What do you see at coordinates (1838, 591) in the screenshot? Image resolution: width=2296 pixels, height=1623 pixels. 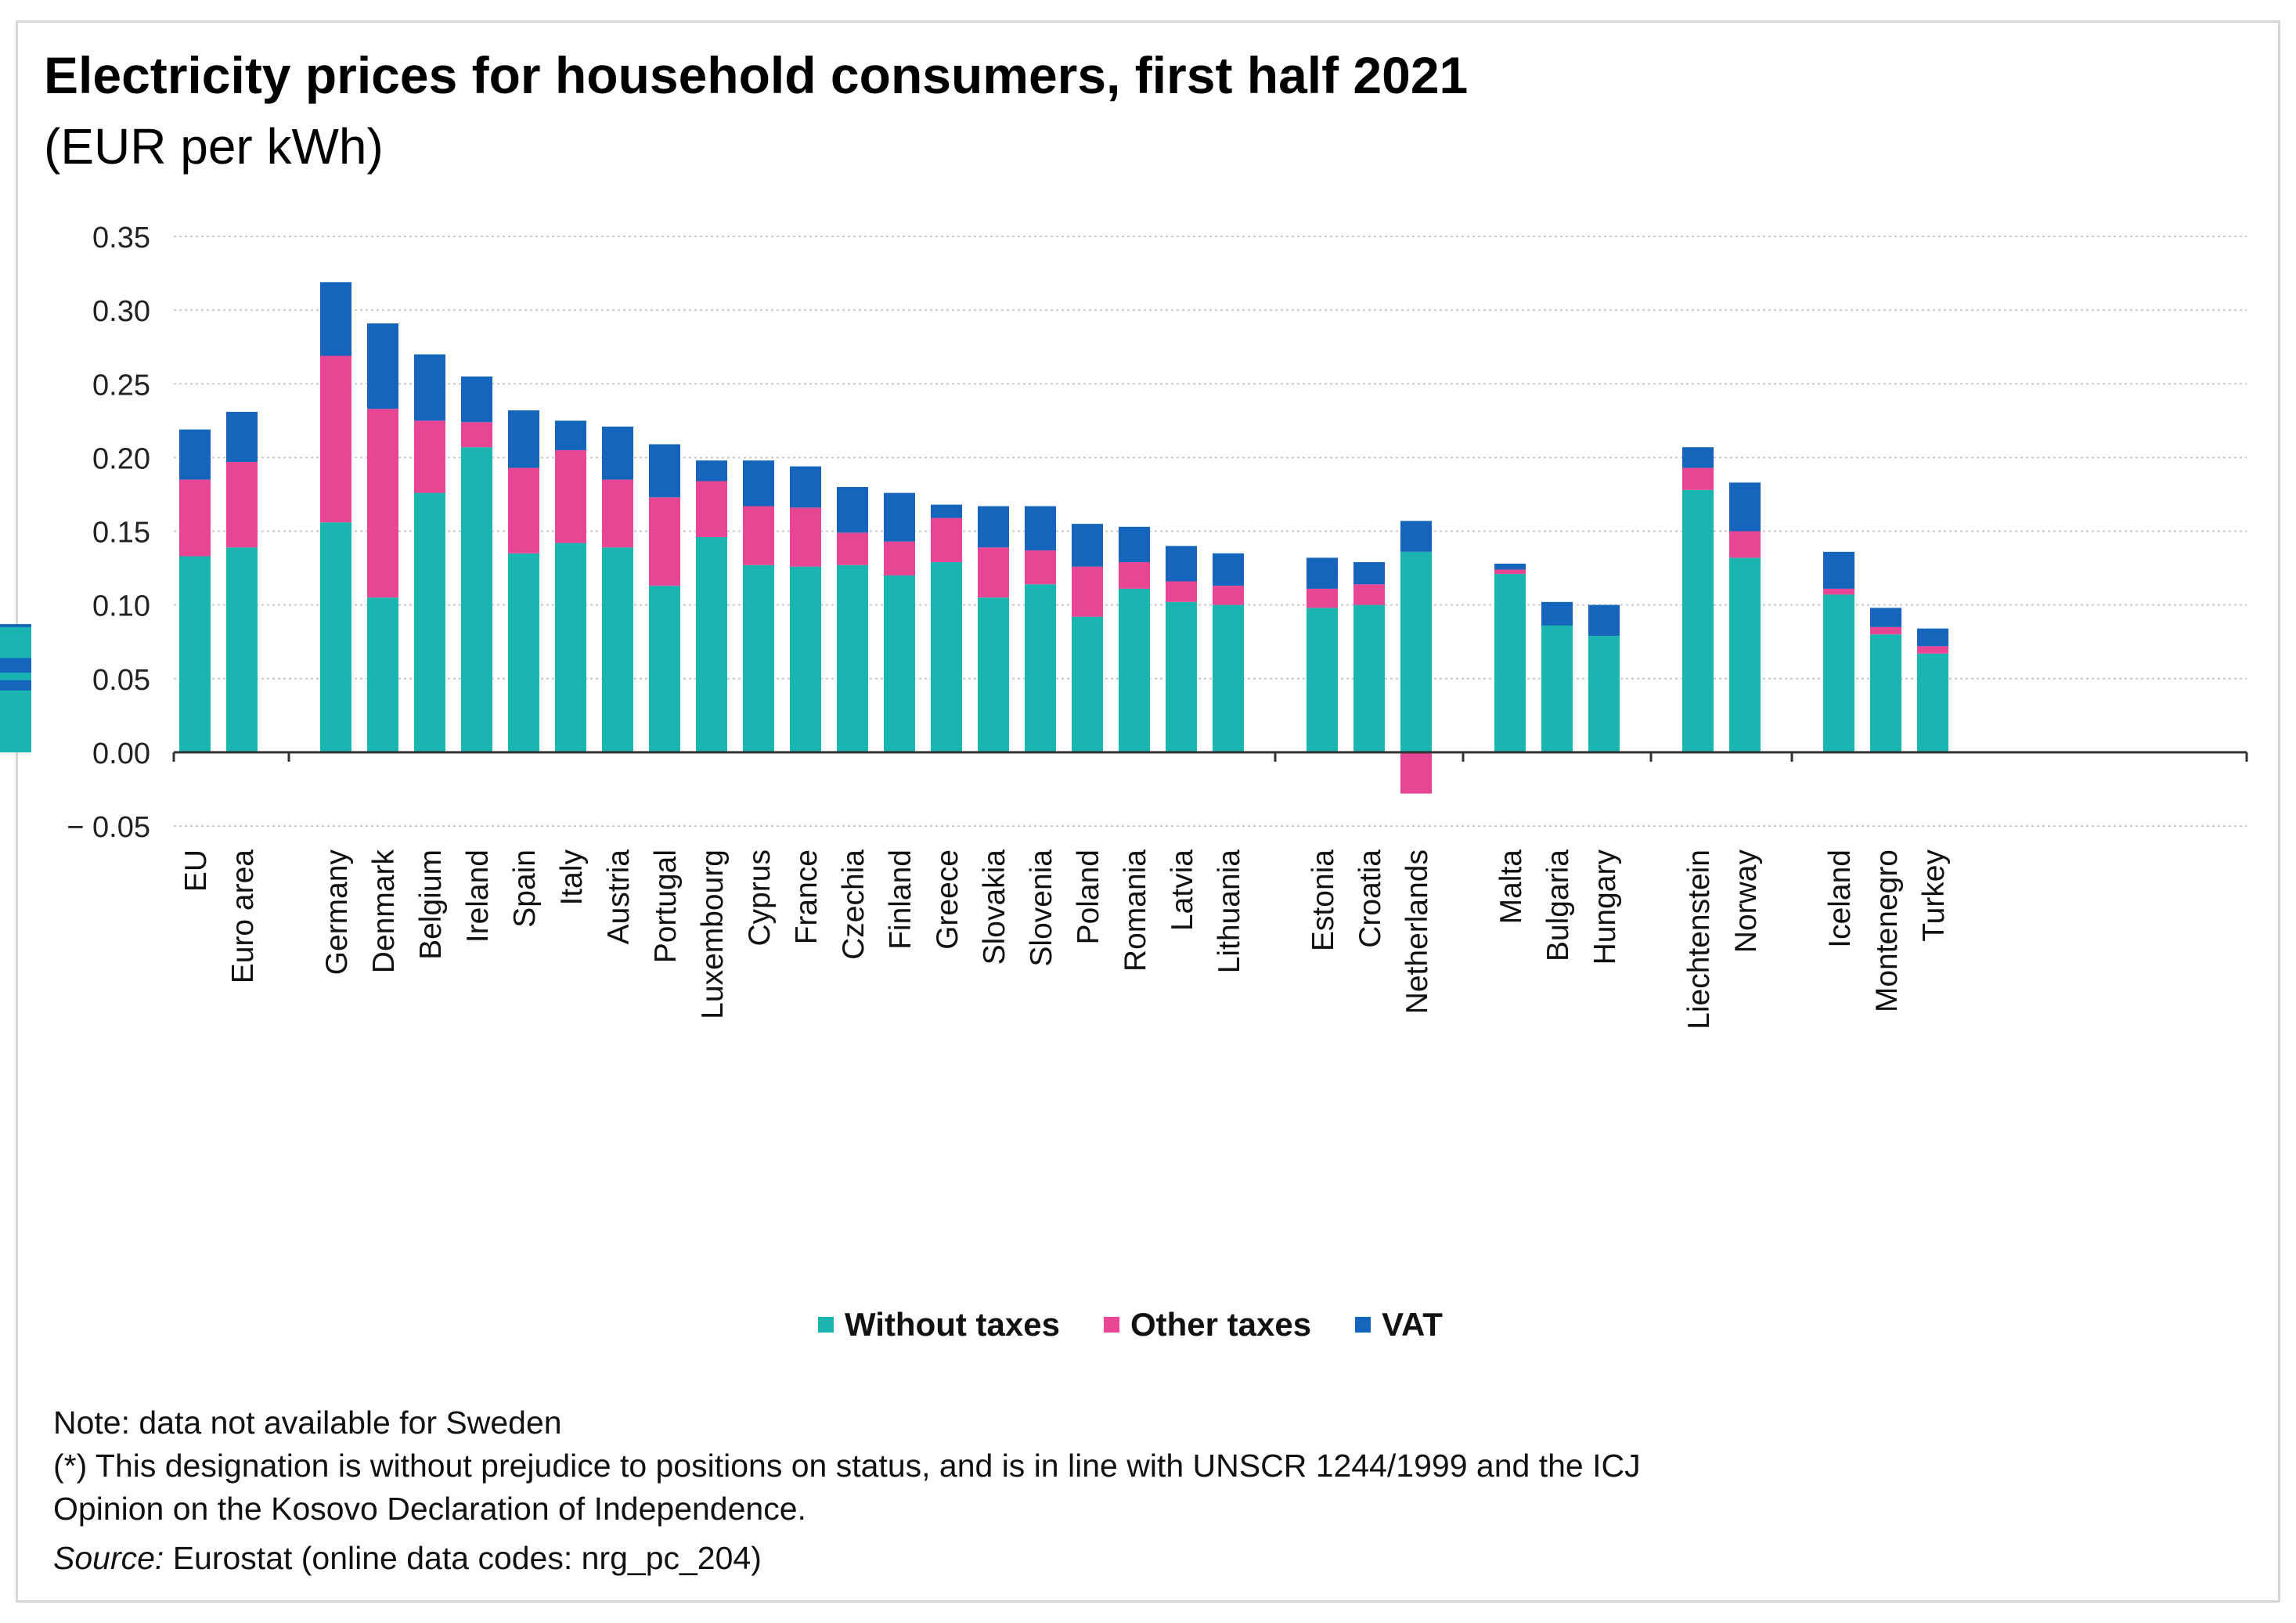 I see `bar-iceland-other-taxes` at bounding box center [1838, 591].